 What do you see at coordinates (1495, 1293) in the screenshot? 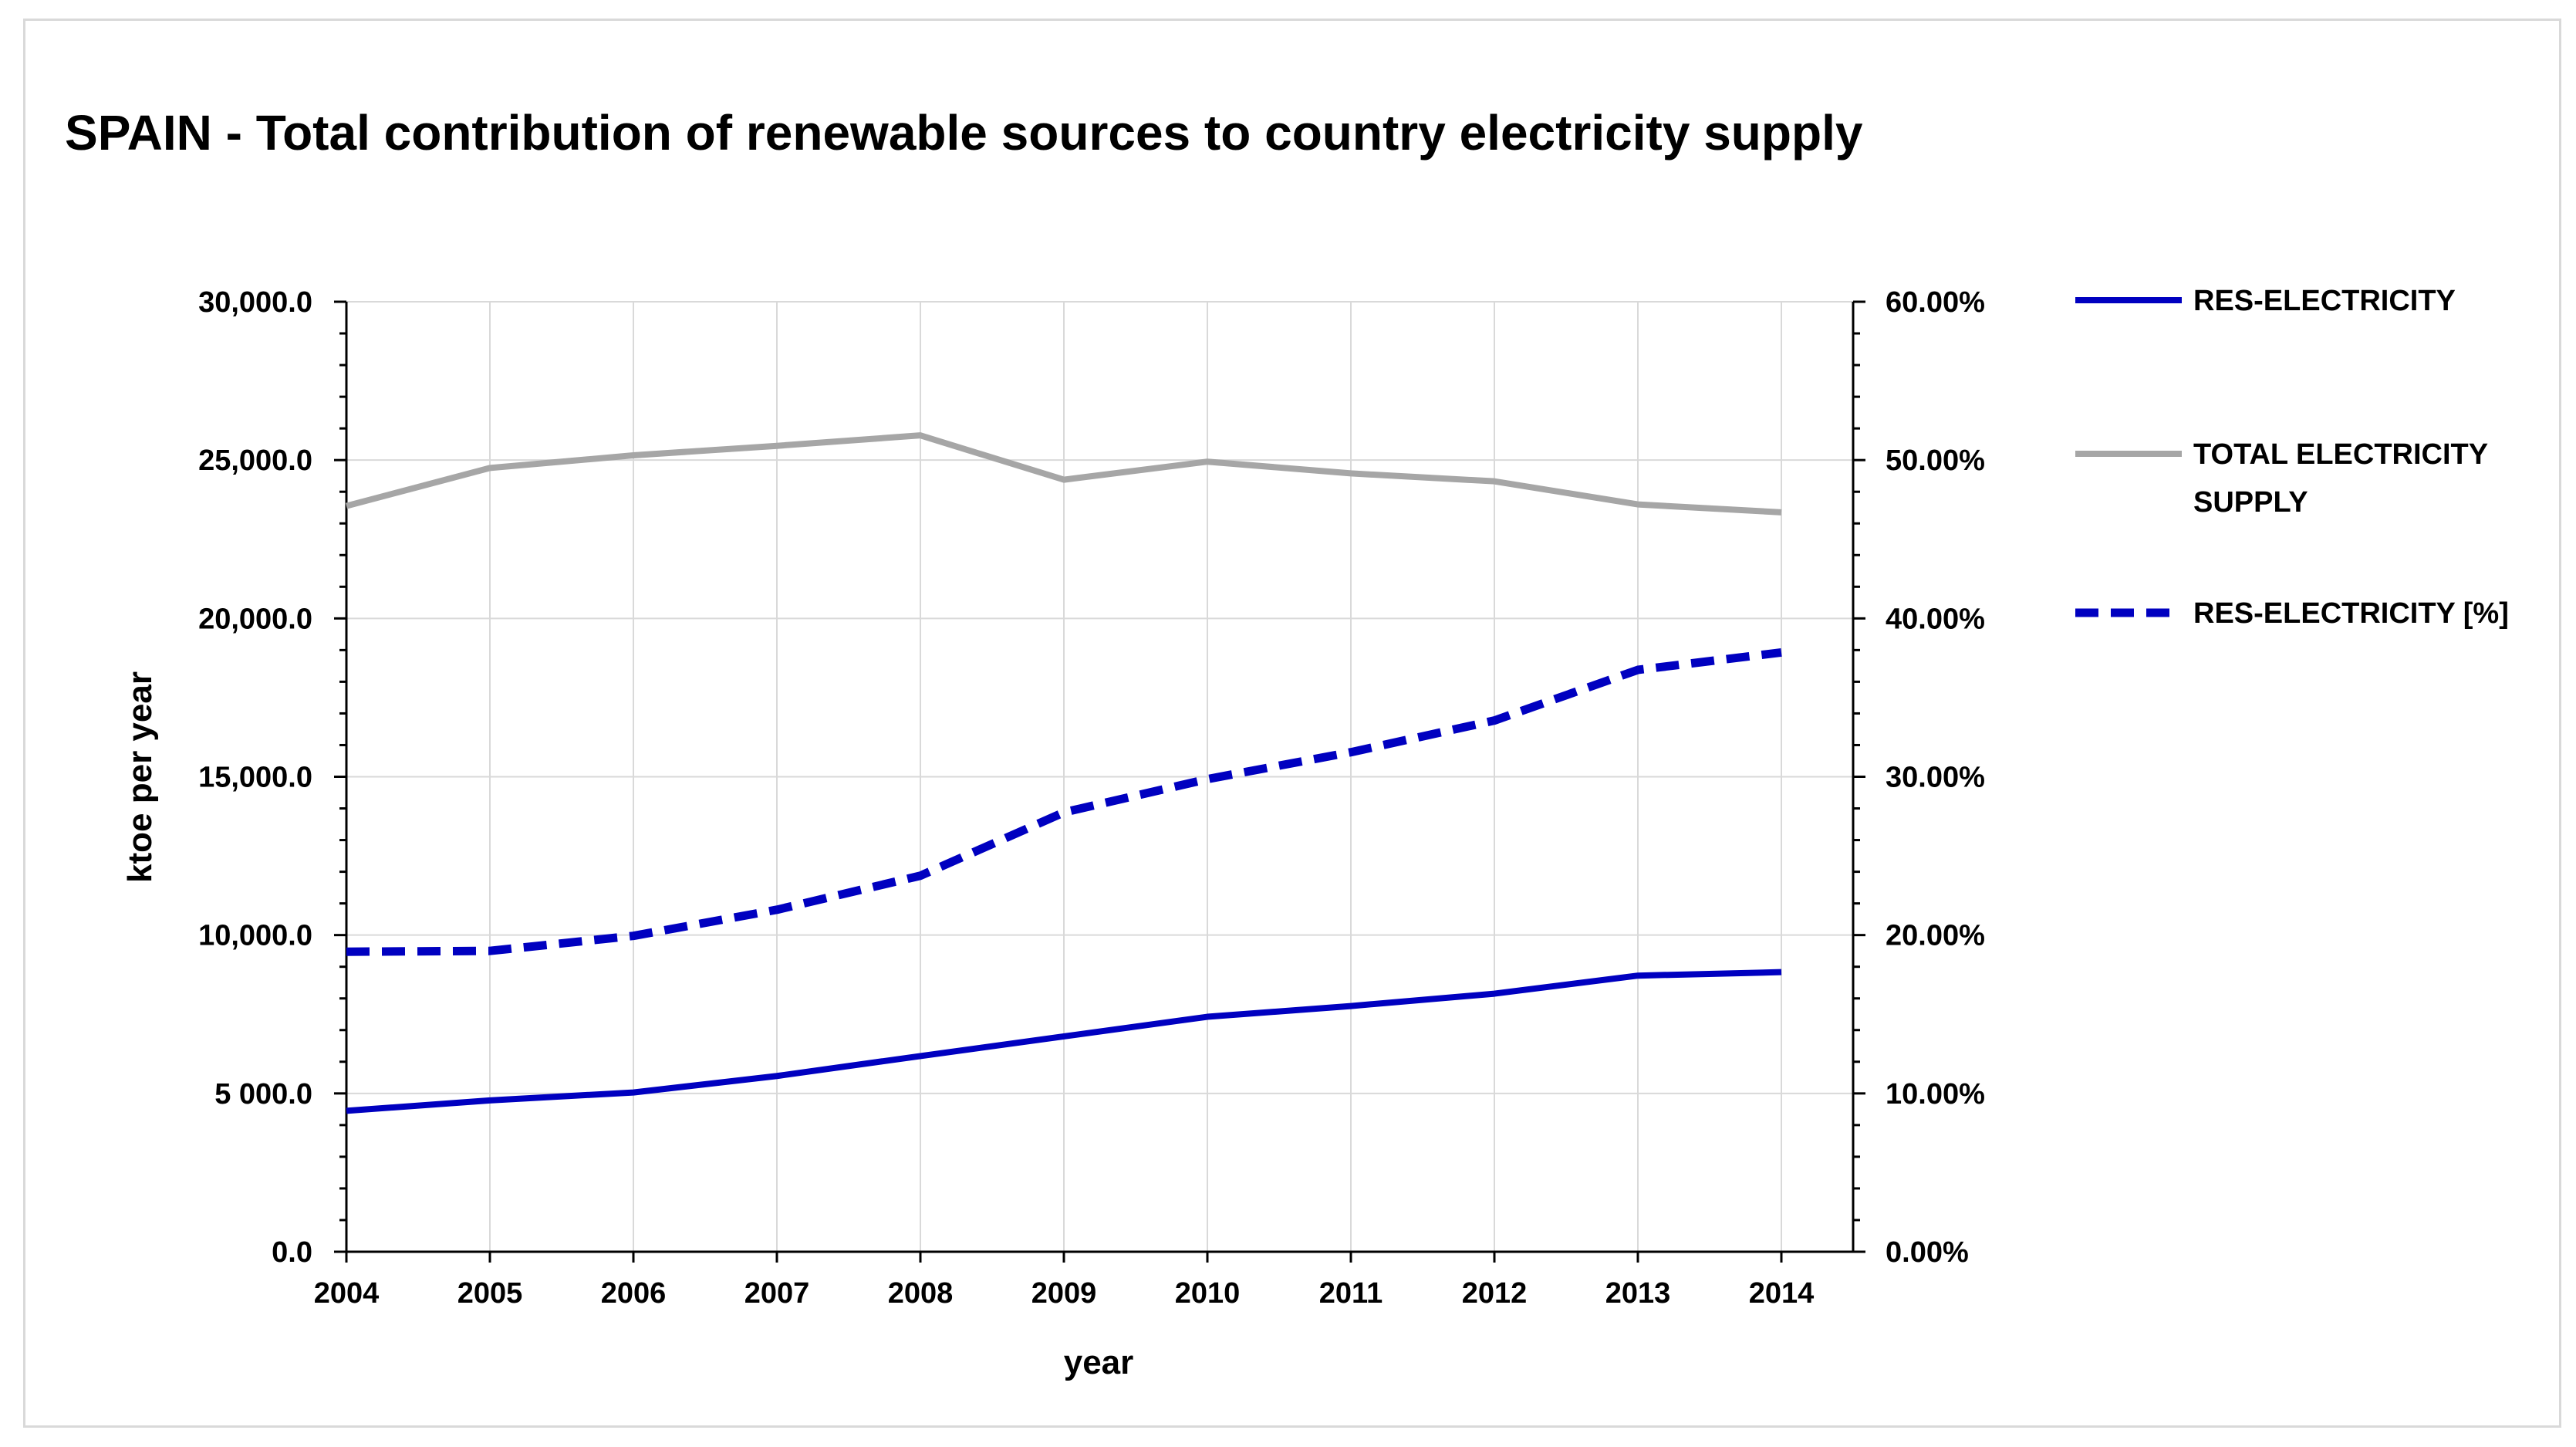
I see `x-tick-label: 2012` at bounding box center [1495, 1293].